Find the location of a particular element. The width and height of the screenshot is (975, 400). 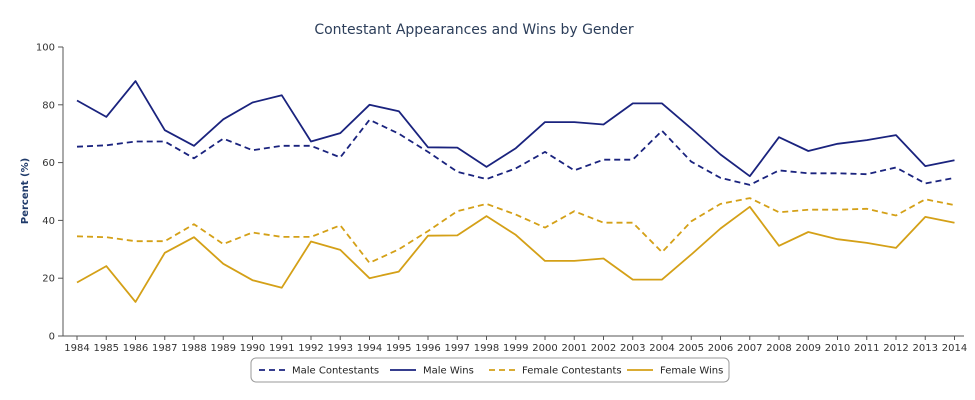

x-tick-label: 1986 is located at coordinates (135, 348).